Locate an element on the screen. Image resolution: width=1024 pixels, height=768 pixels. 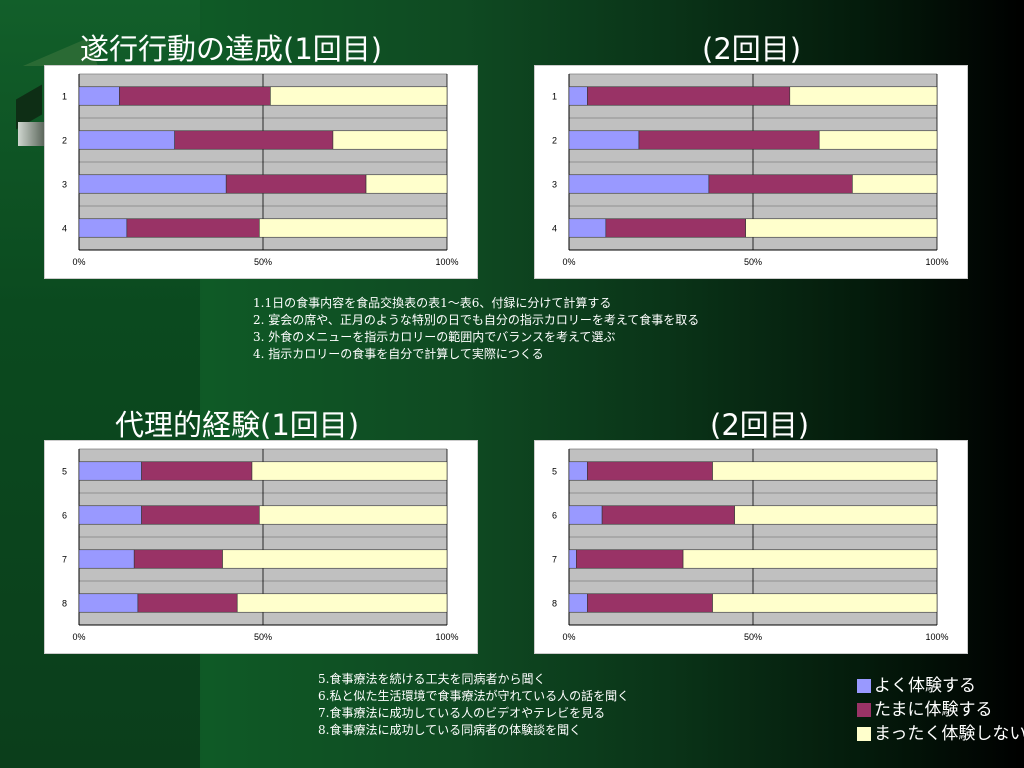
legend-item-never: まったく体験しない is located at coordinates (940, 734).